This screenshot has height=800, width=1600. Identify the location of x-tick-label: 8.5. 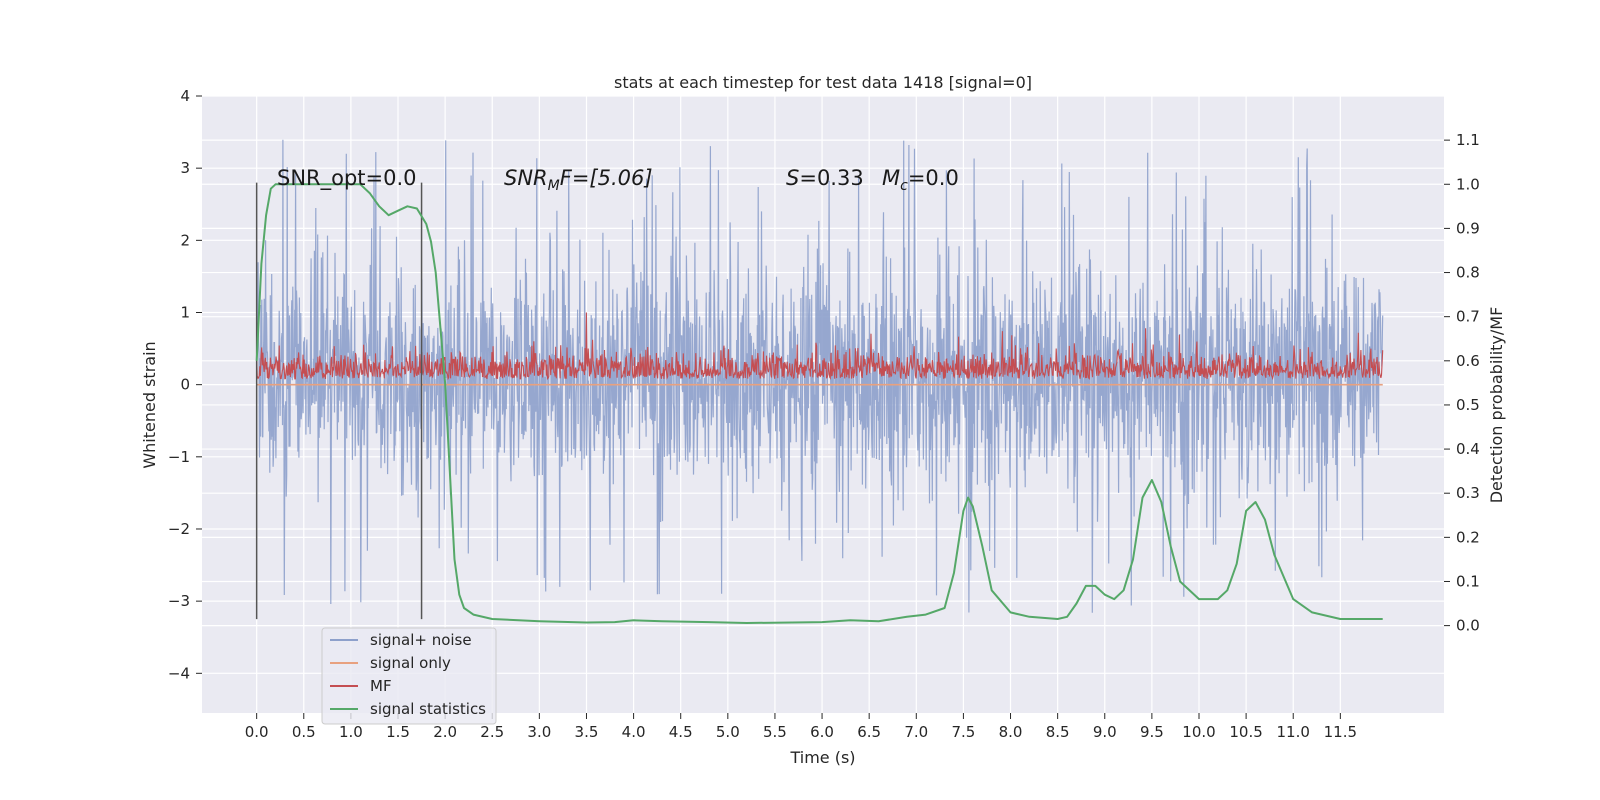
(1058, 732).